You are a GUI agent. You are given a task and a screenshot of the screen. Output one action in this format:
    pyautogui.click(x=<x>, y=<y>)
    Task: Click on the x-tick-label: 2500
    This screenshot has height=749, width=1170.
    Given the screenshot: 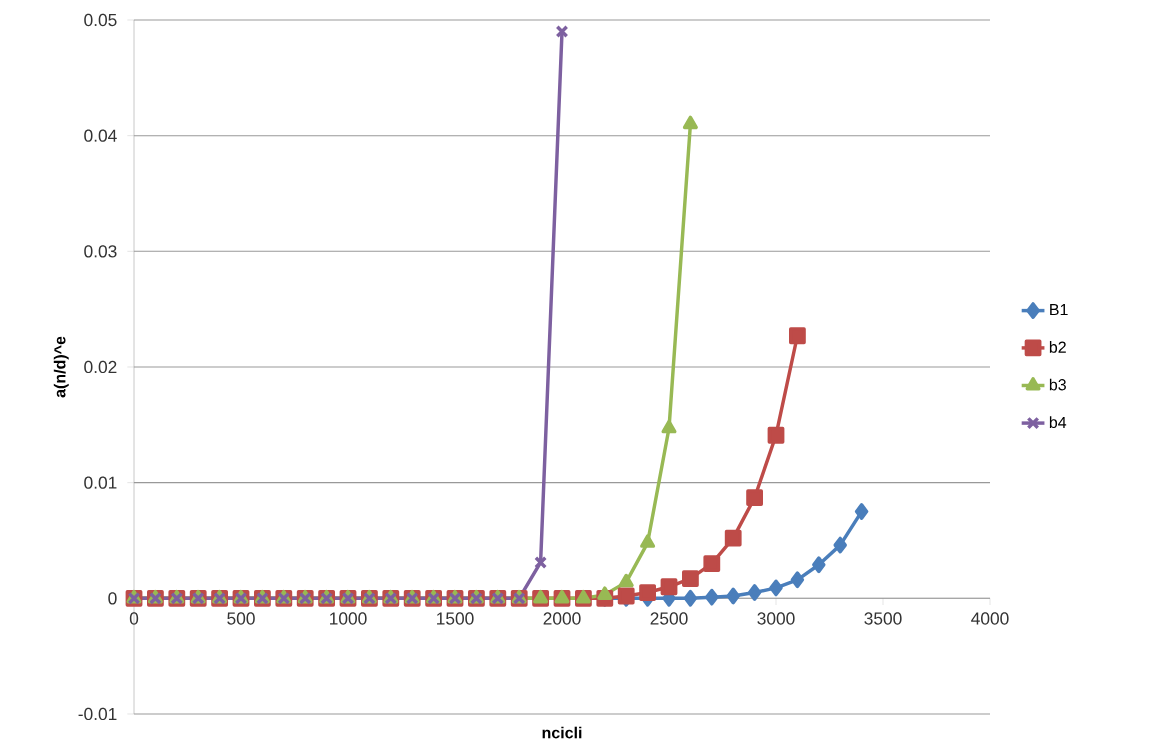 What is the action you would take?
    pyautogui.click(x=669, y=618)
    